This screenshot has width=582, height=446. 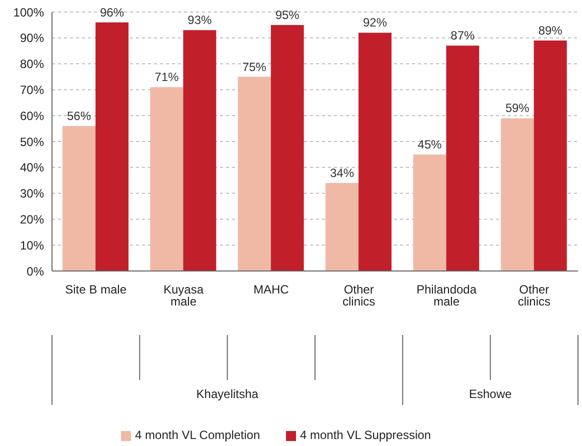 I want to click on data-label: 34%, so click(x=342, y=173).